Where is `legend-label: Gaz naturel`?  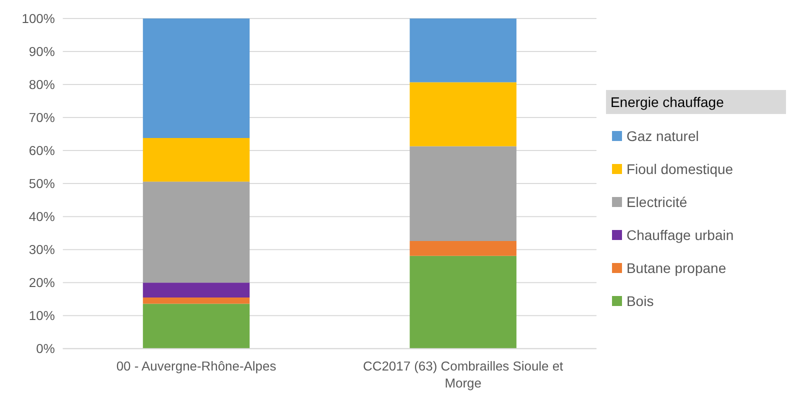 legend-label: Gaz naturel is located at coordinates (662, 136).